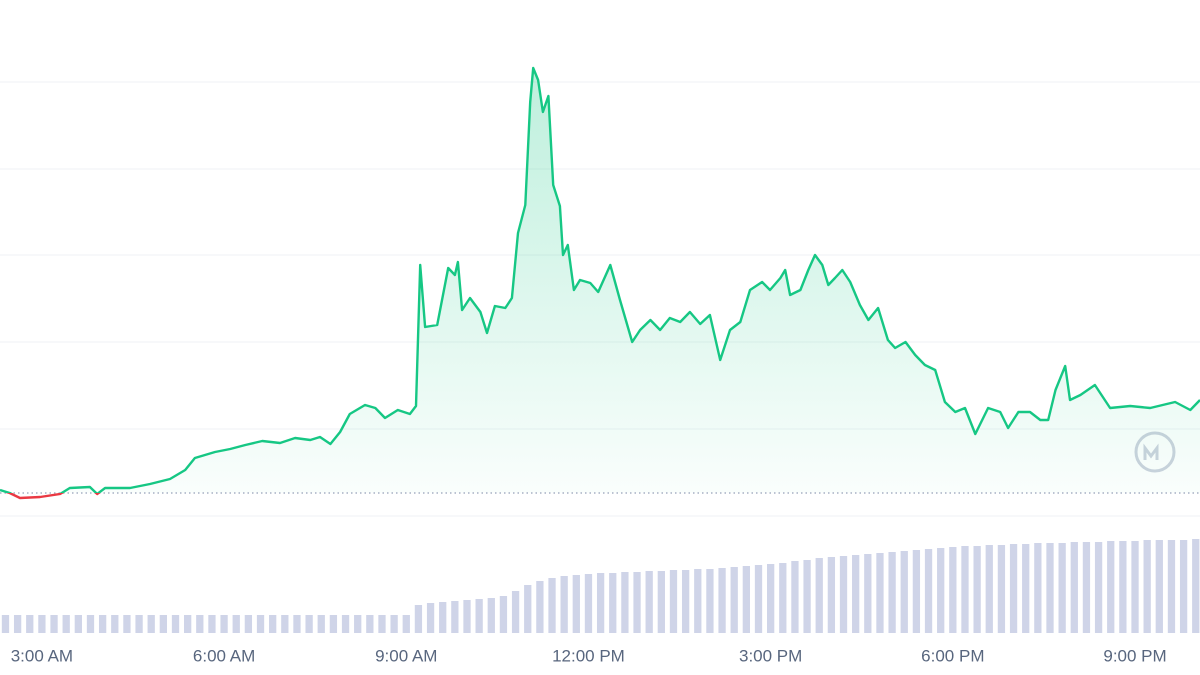  What do you see at coordinates (42, 655) in the screenshot?
I see `x-tick-label: 3:00 AM` at bounding box center [42, 655].